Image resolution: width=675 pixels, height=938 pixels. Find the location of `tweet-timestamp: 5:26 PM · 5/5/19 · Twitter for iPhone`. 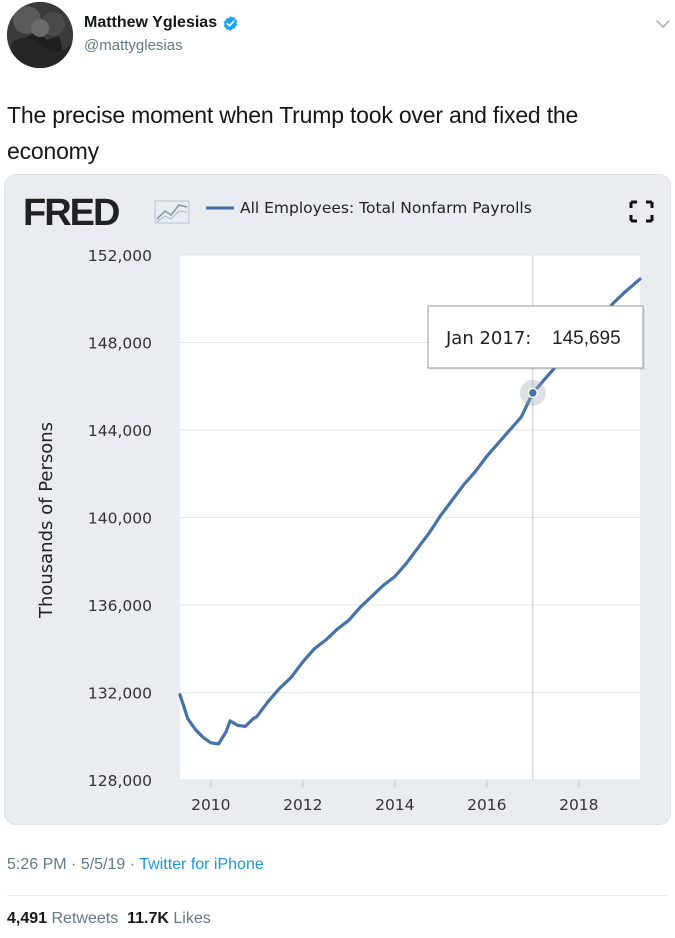

tweet-timestamp: 5:26 PM · 5/5/19 · Twitter for iPhone is located at coordinates (135, 865).